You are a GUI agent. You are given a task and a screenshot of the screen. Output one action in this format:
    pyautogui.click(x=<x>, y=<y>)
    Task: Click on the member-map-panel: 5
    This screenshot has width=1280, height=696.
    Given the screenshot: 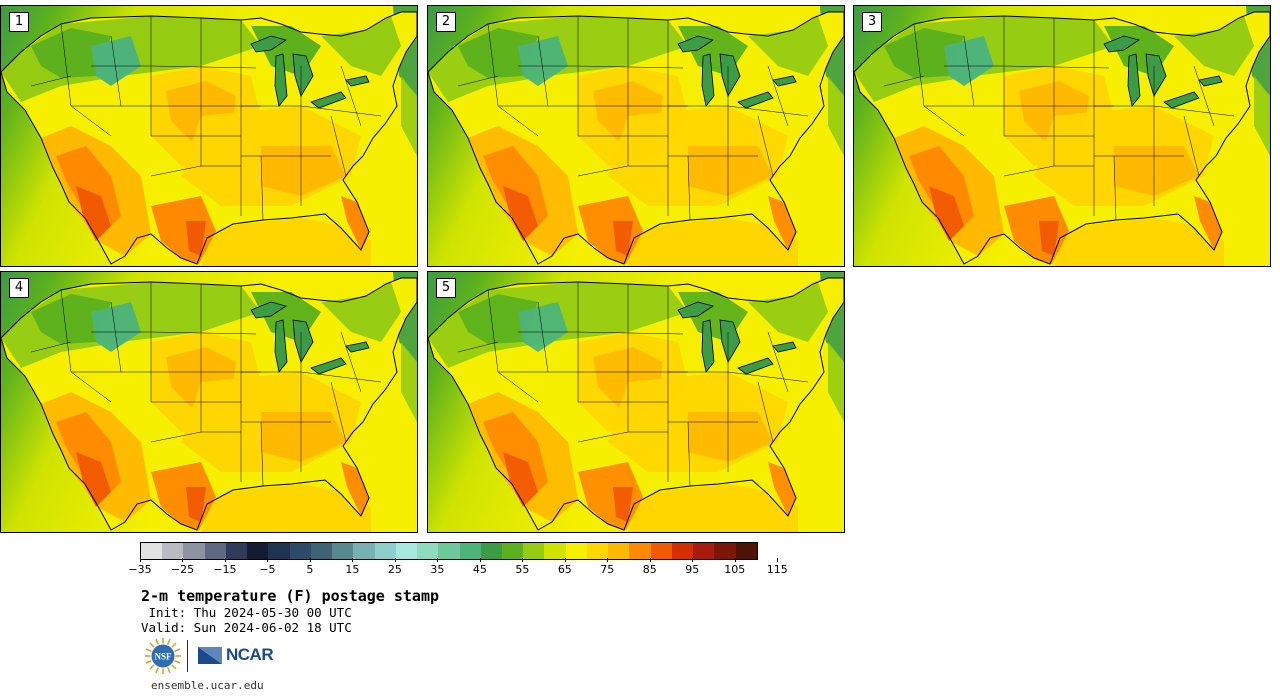 What is the action you would take?
    pyautogui.click(x=636, y=402)
    